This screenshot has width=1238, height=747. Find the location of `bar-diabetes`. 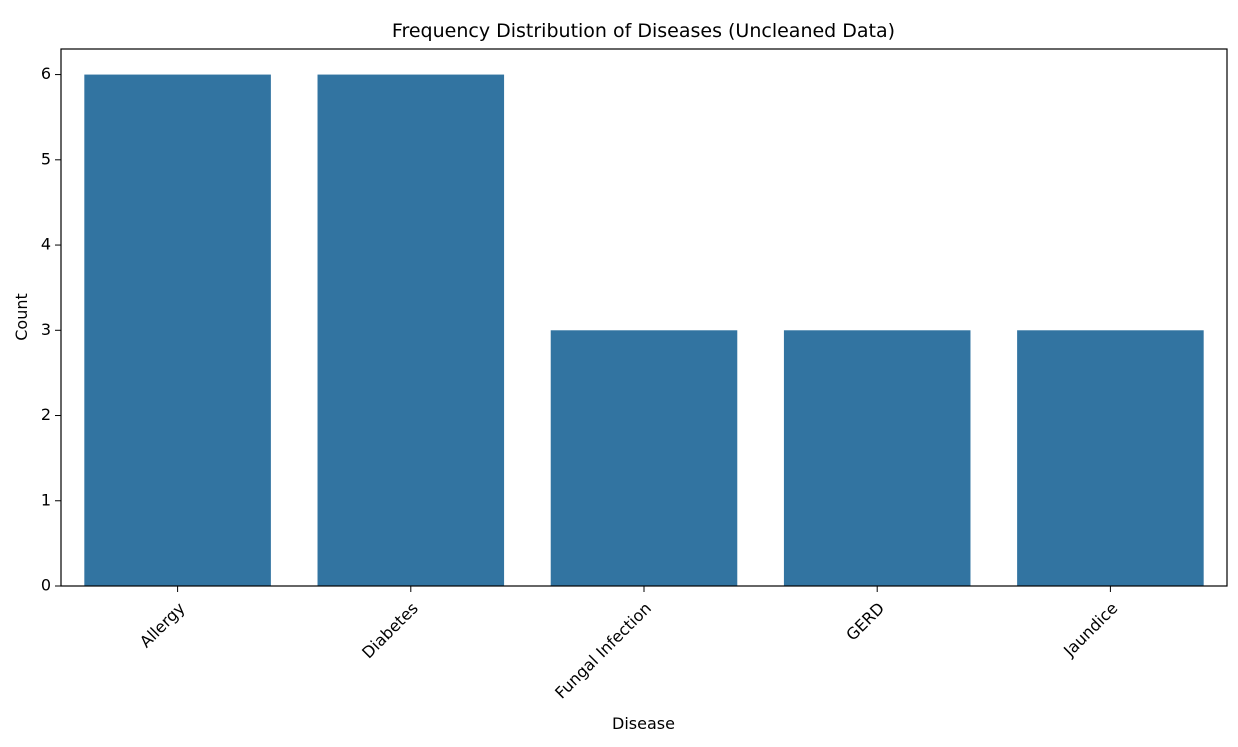

bar-diabetes is located at coordinates (411, 330).